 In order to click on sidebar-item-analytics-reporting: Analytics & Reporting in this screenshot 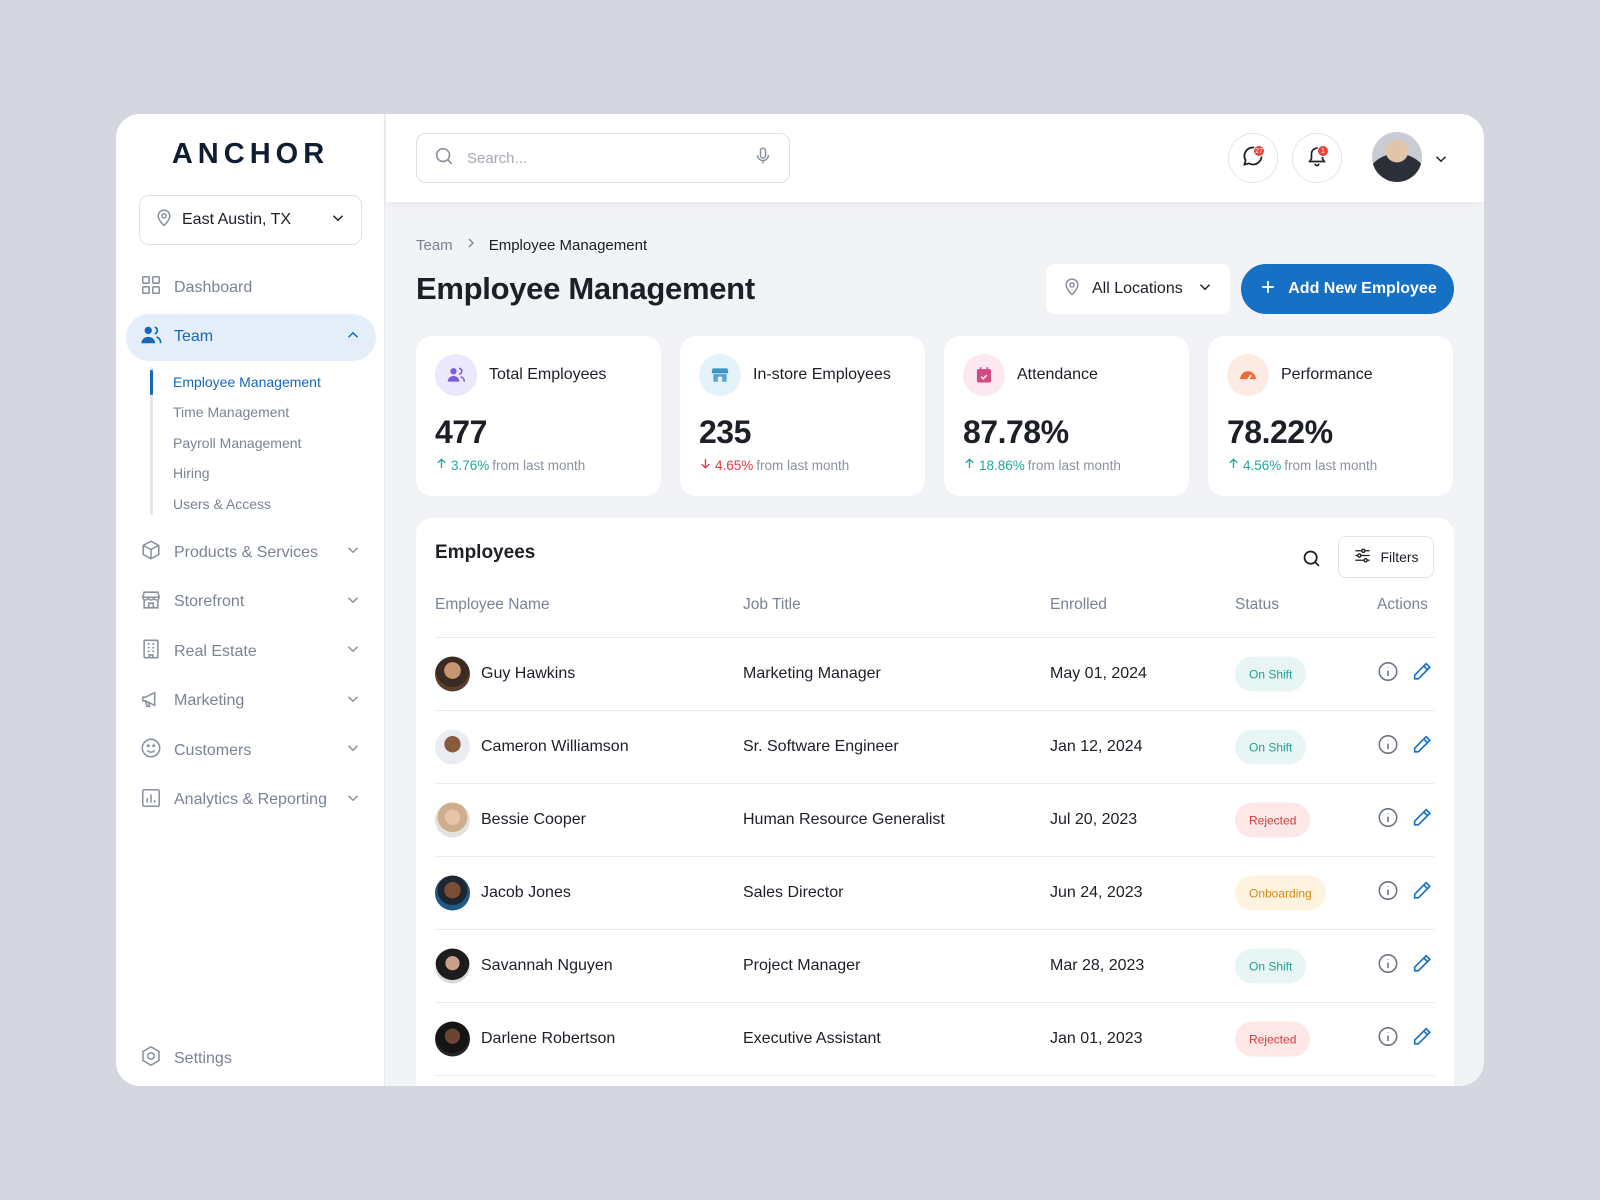, I will do `click(251, 800)`.